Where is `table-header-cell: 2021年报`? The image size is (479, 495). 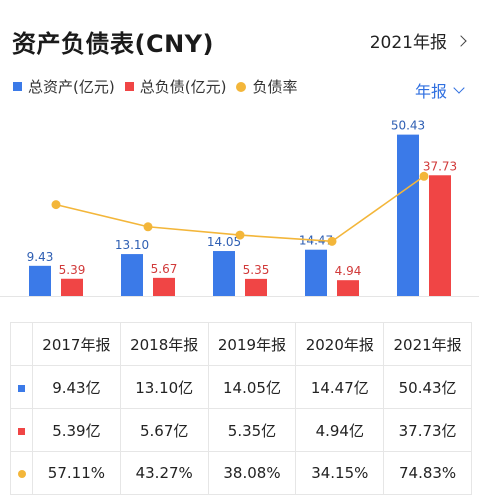
table-header-cell: 2021年报 is located at coordinates (427, 344).